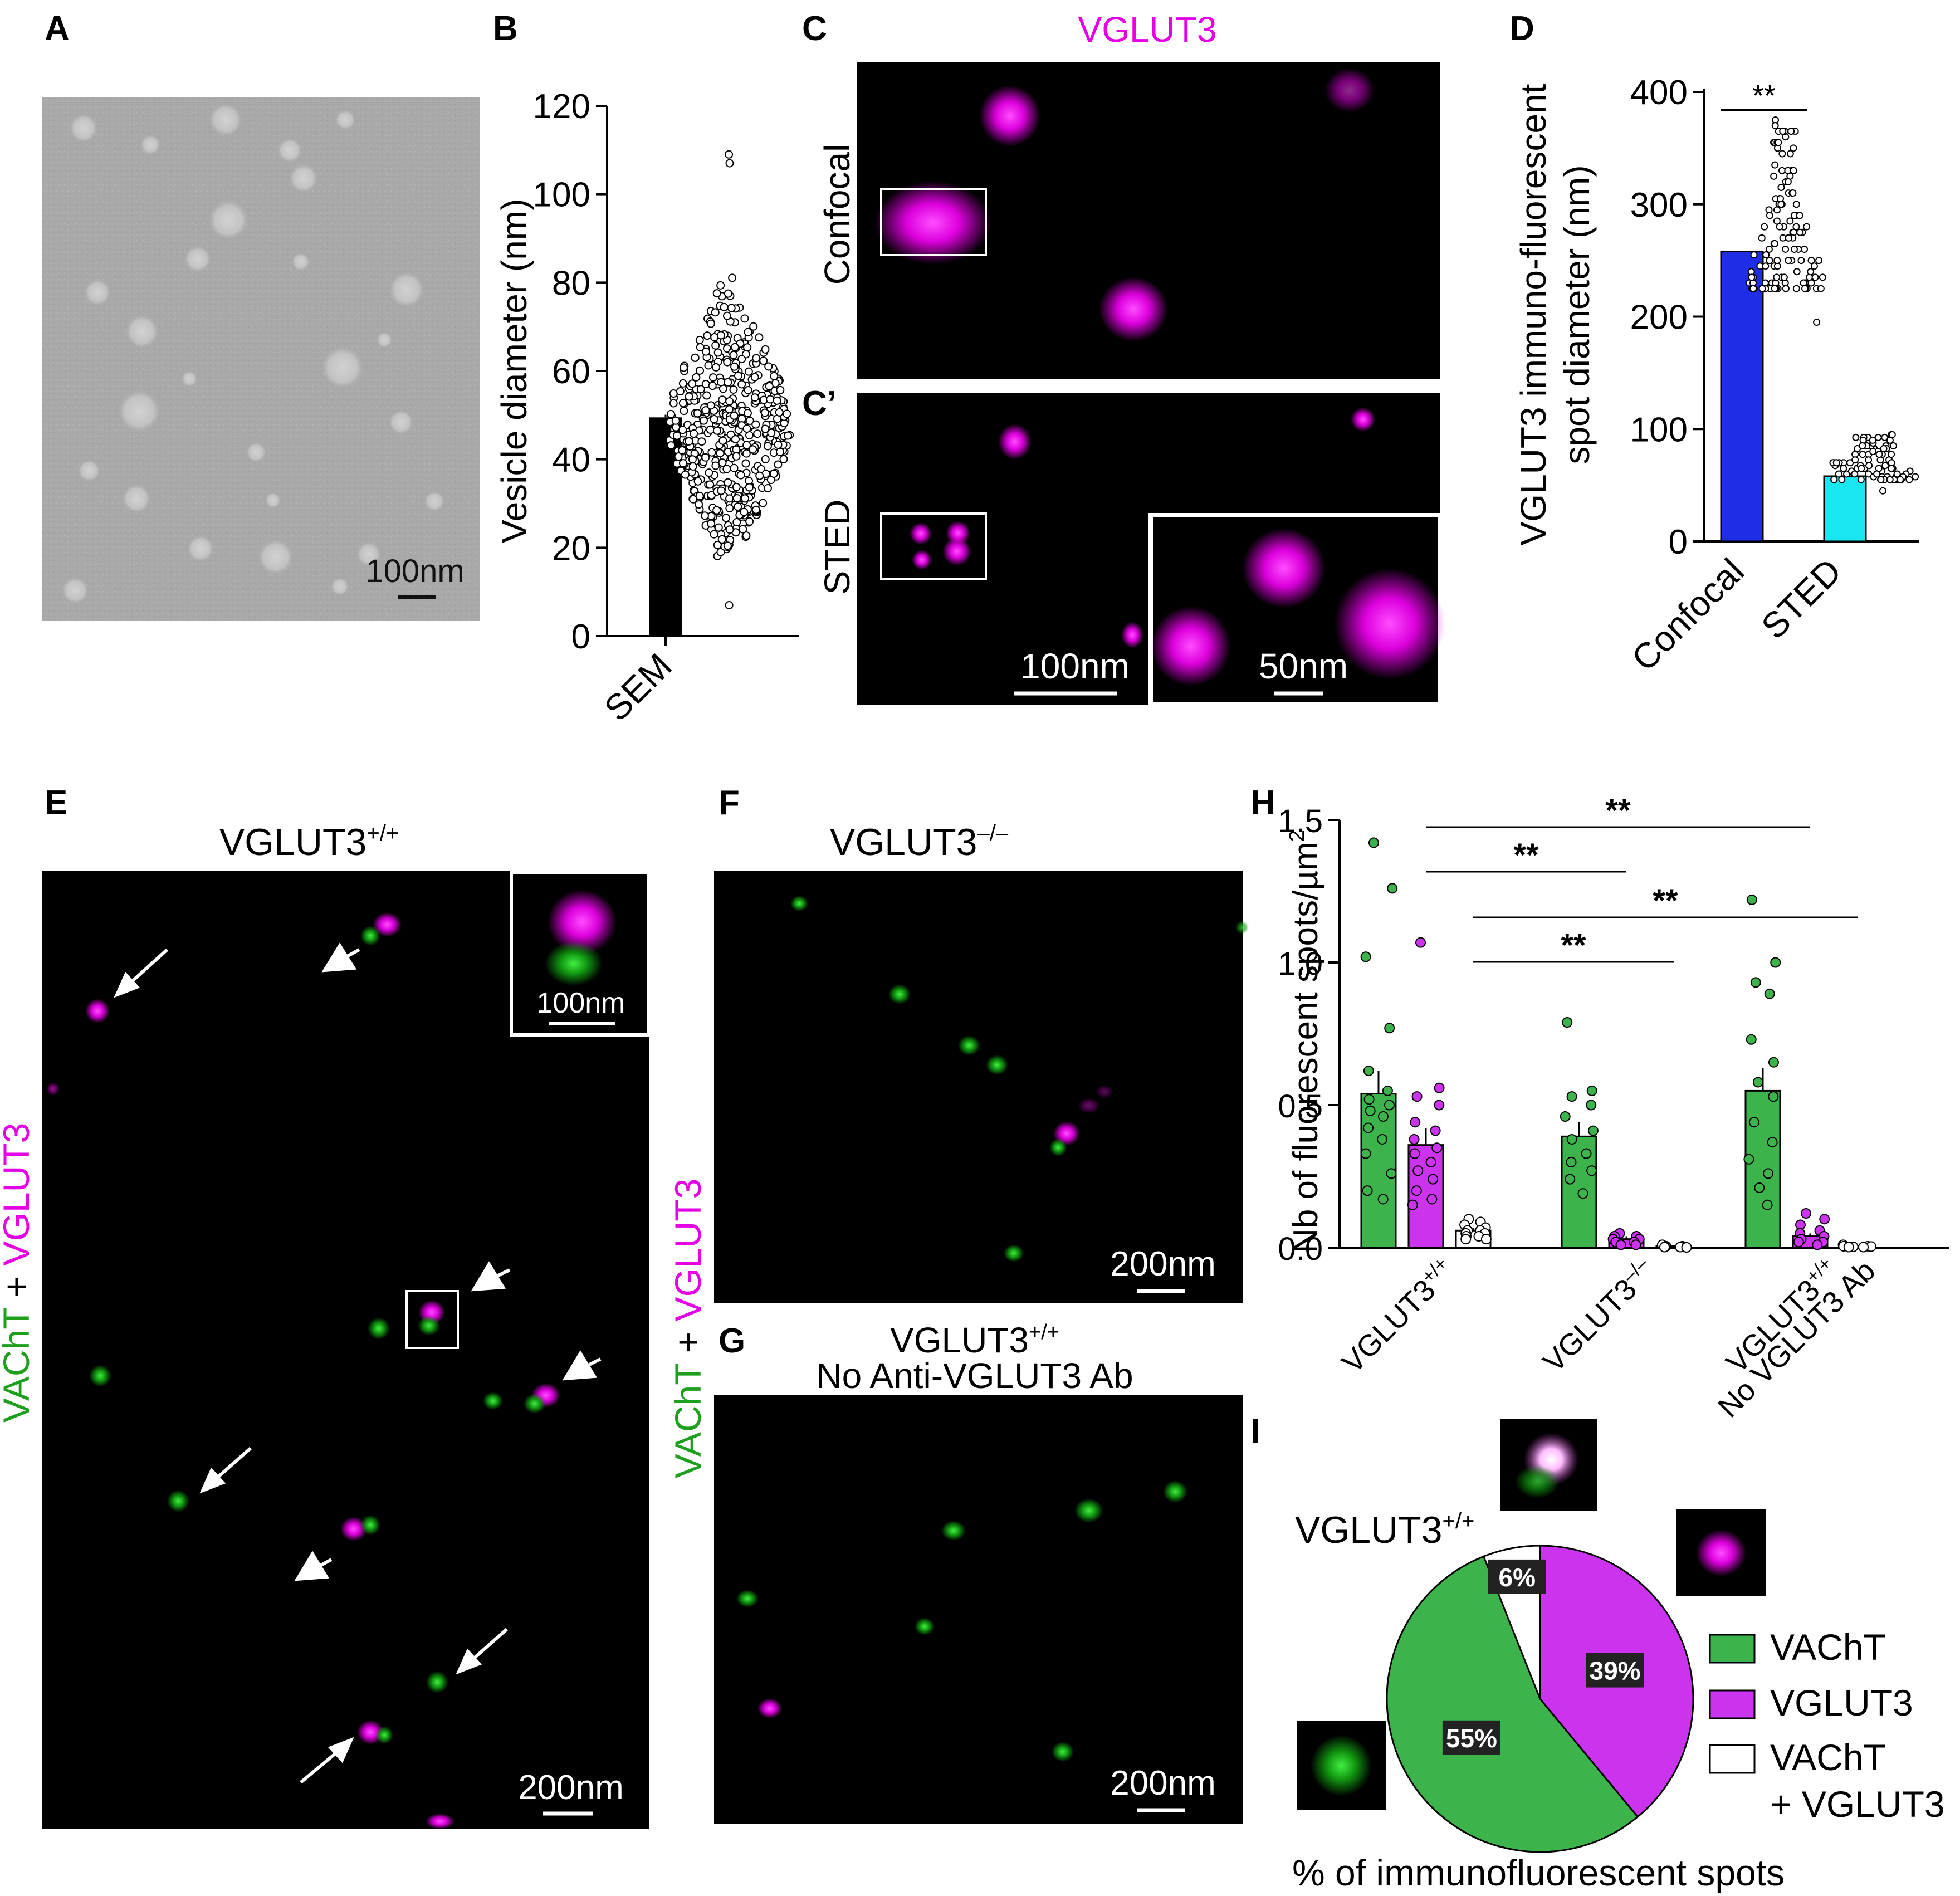 This screenshot has width=1960, height=1896. What do you see at coordinates (933, 546) in the screenshot?
I see `sted-roi` at bounding box center [933, 546].